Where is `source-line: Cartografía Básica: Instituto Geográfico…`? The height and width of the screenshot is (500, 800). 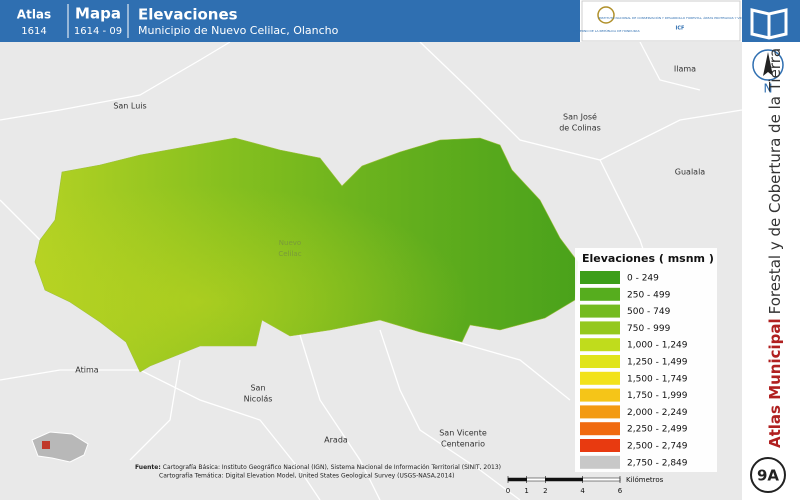 source-line: Cartografía Básica: Instituto Geográfico… is located at coordinates (332, 467).